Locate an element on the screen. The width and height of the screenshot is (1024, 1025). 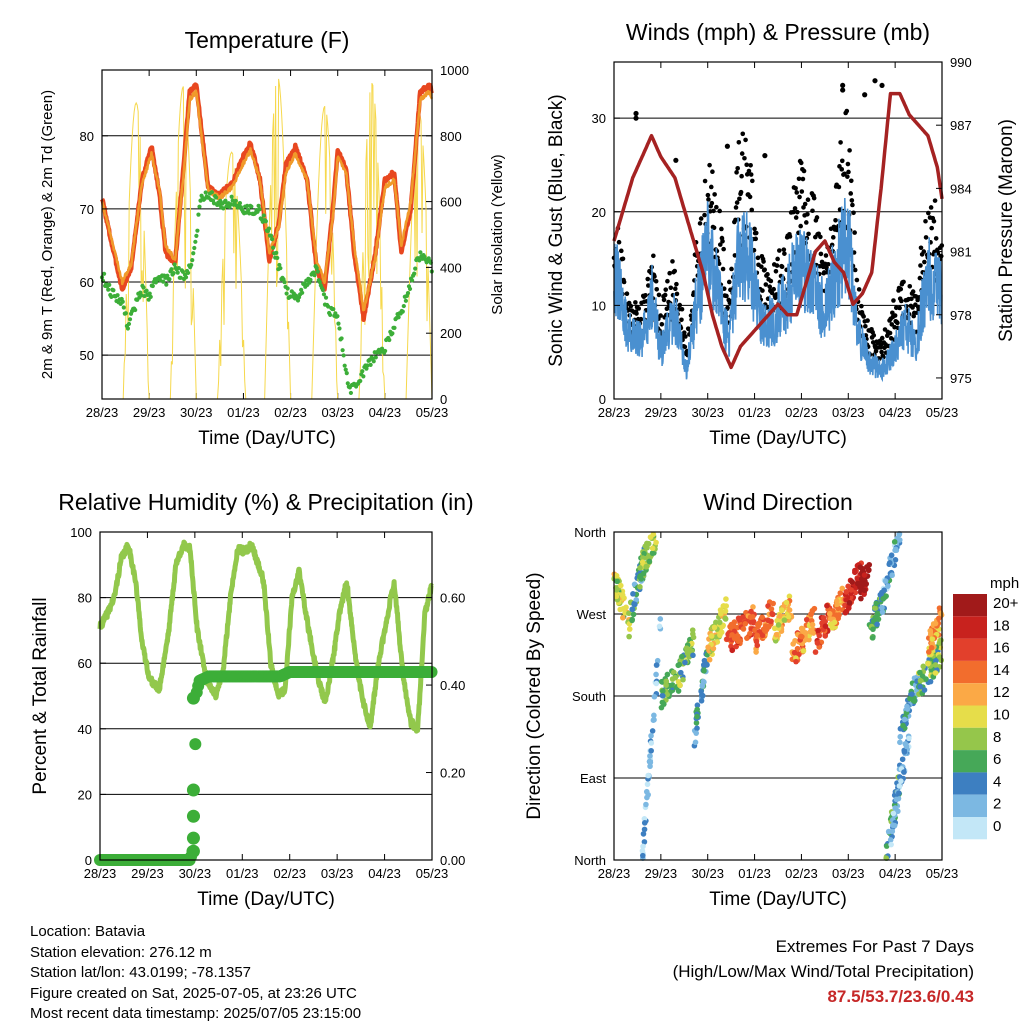
winds-y2tick-label: 990 is located at coordinates (961, 62).